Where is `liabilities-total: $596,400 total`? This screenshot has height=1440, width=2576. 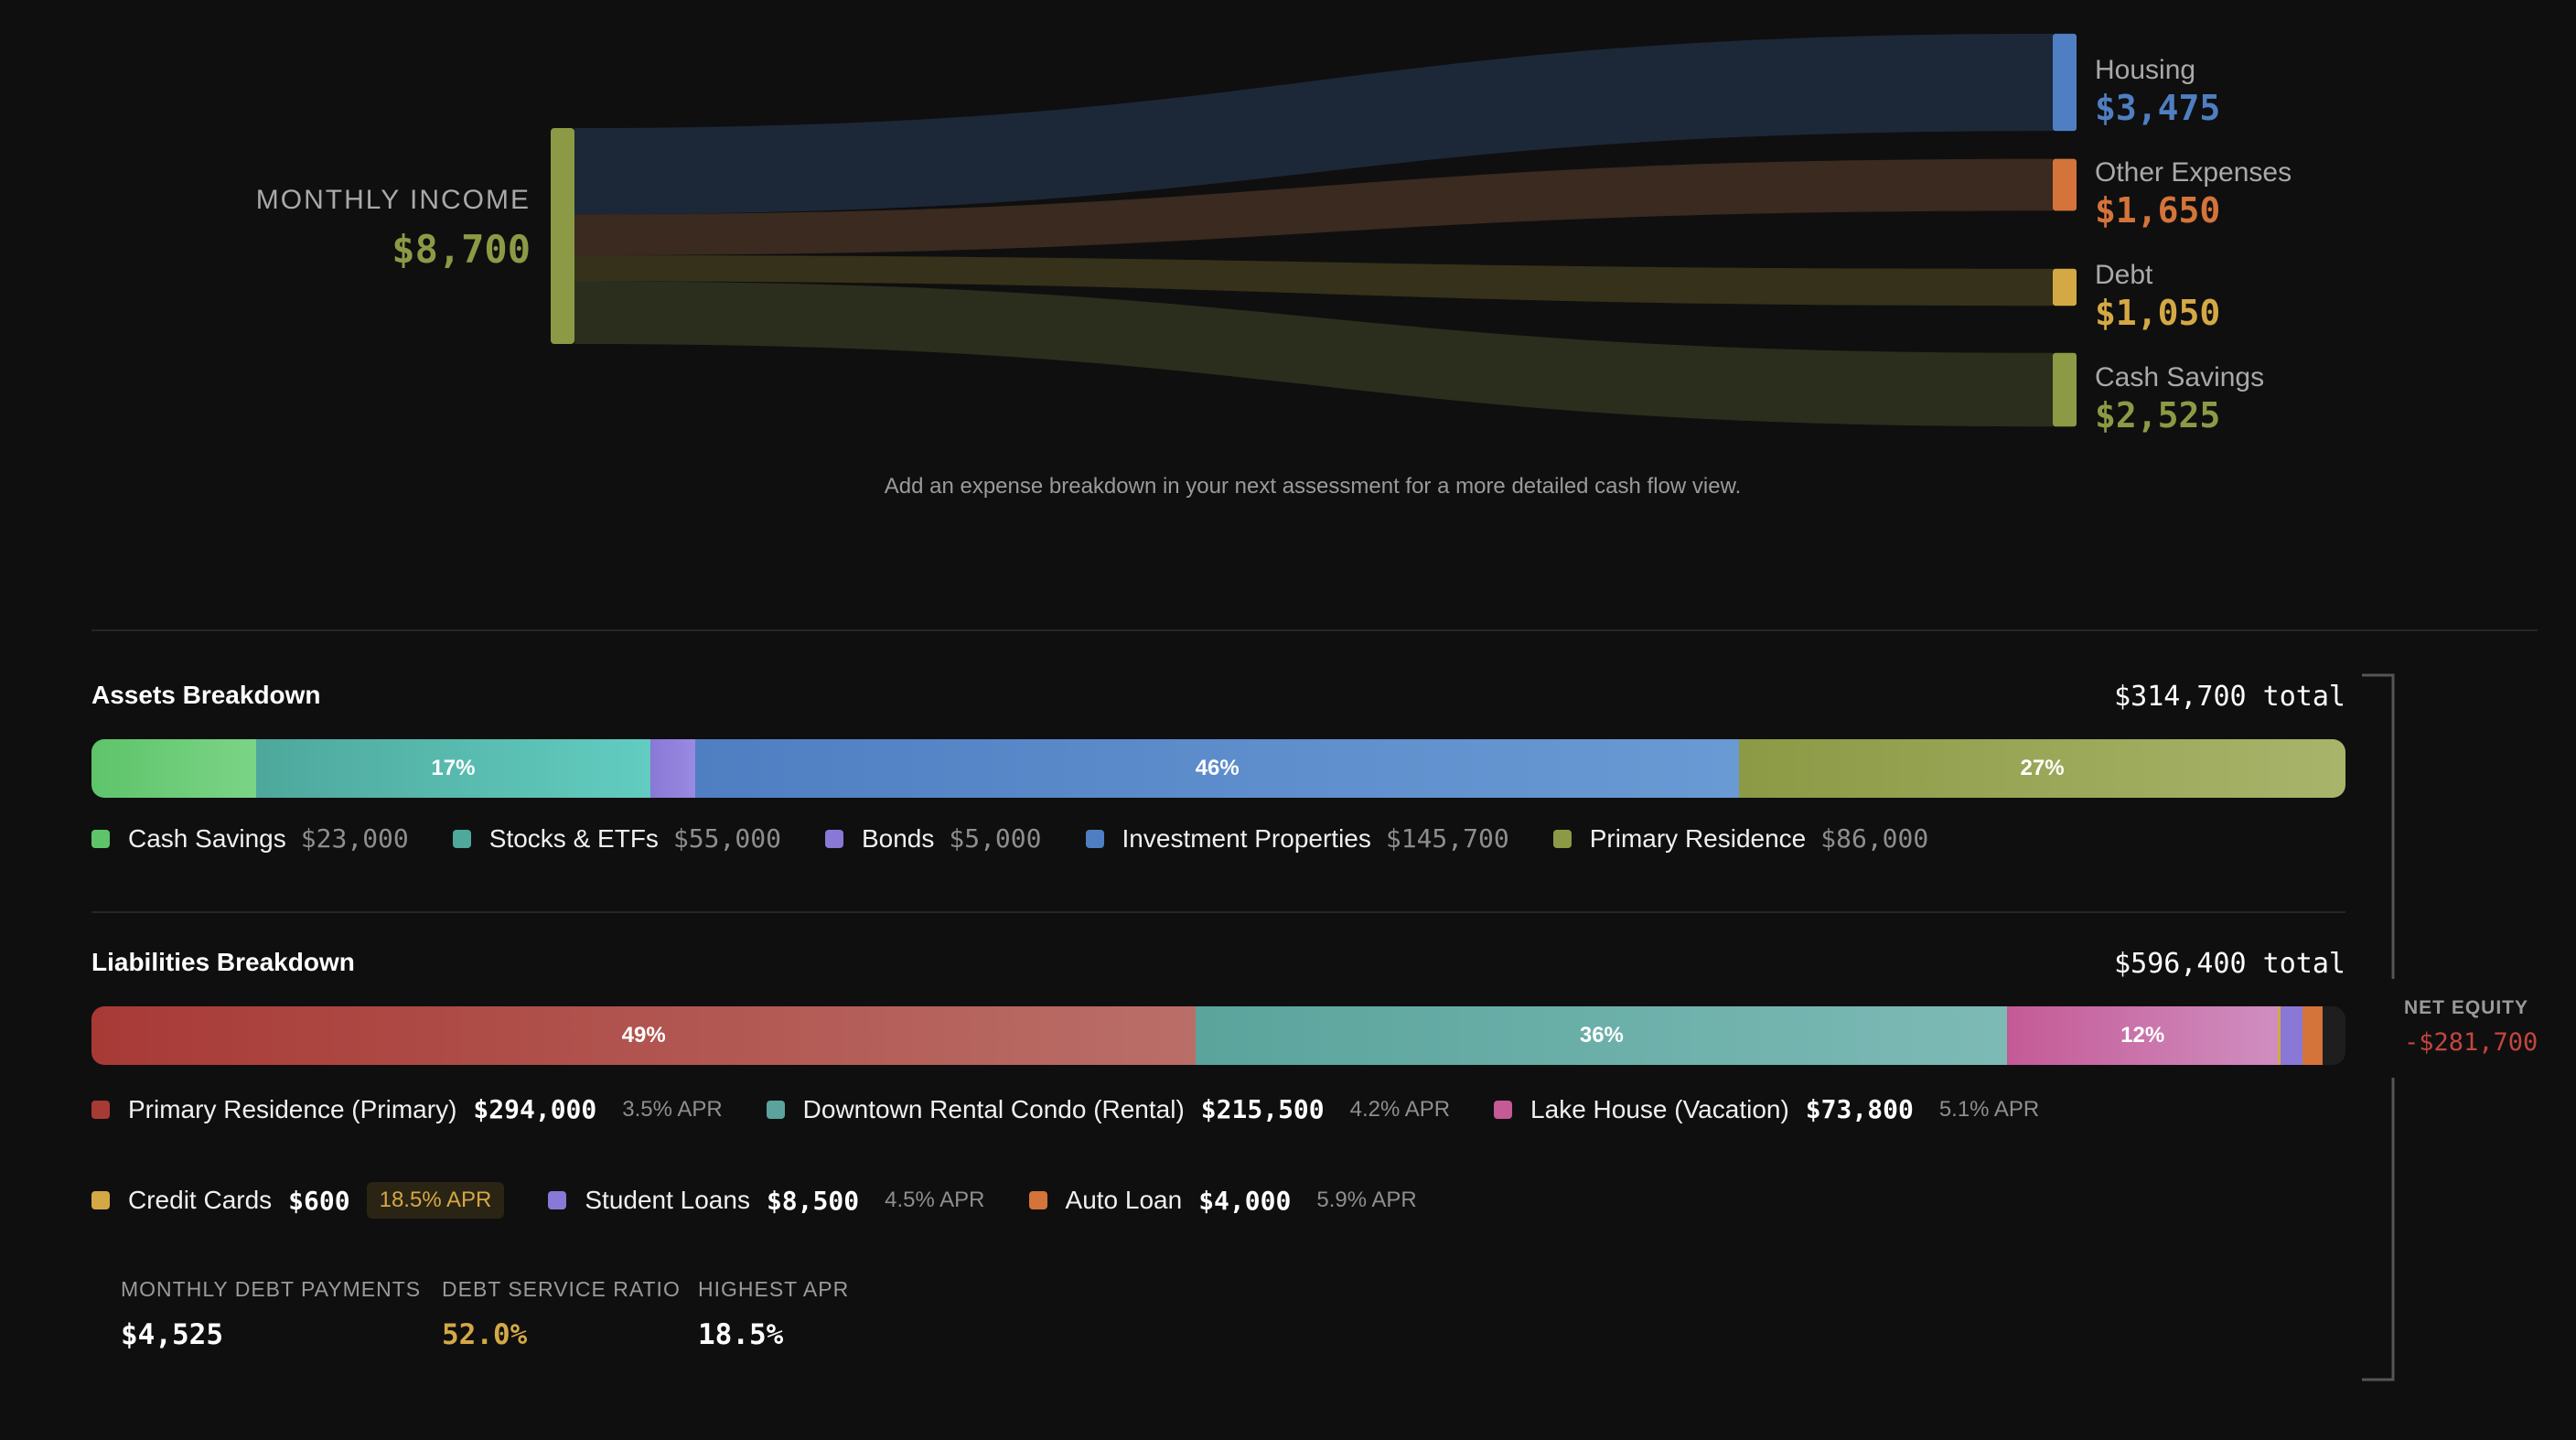
liabilities-total: $596,400 total is located at coordinates (2229, 964).